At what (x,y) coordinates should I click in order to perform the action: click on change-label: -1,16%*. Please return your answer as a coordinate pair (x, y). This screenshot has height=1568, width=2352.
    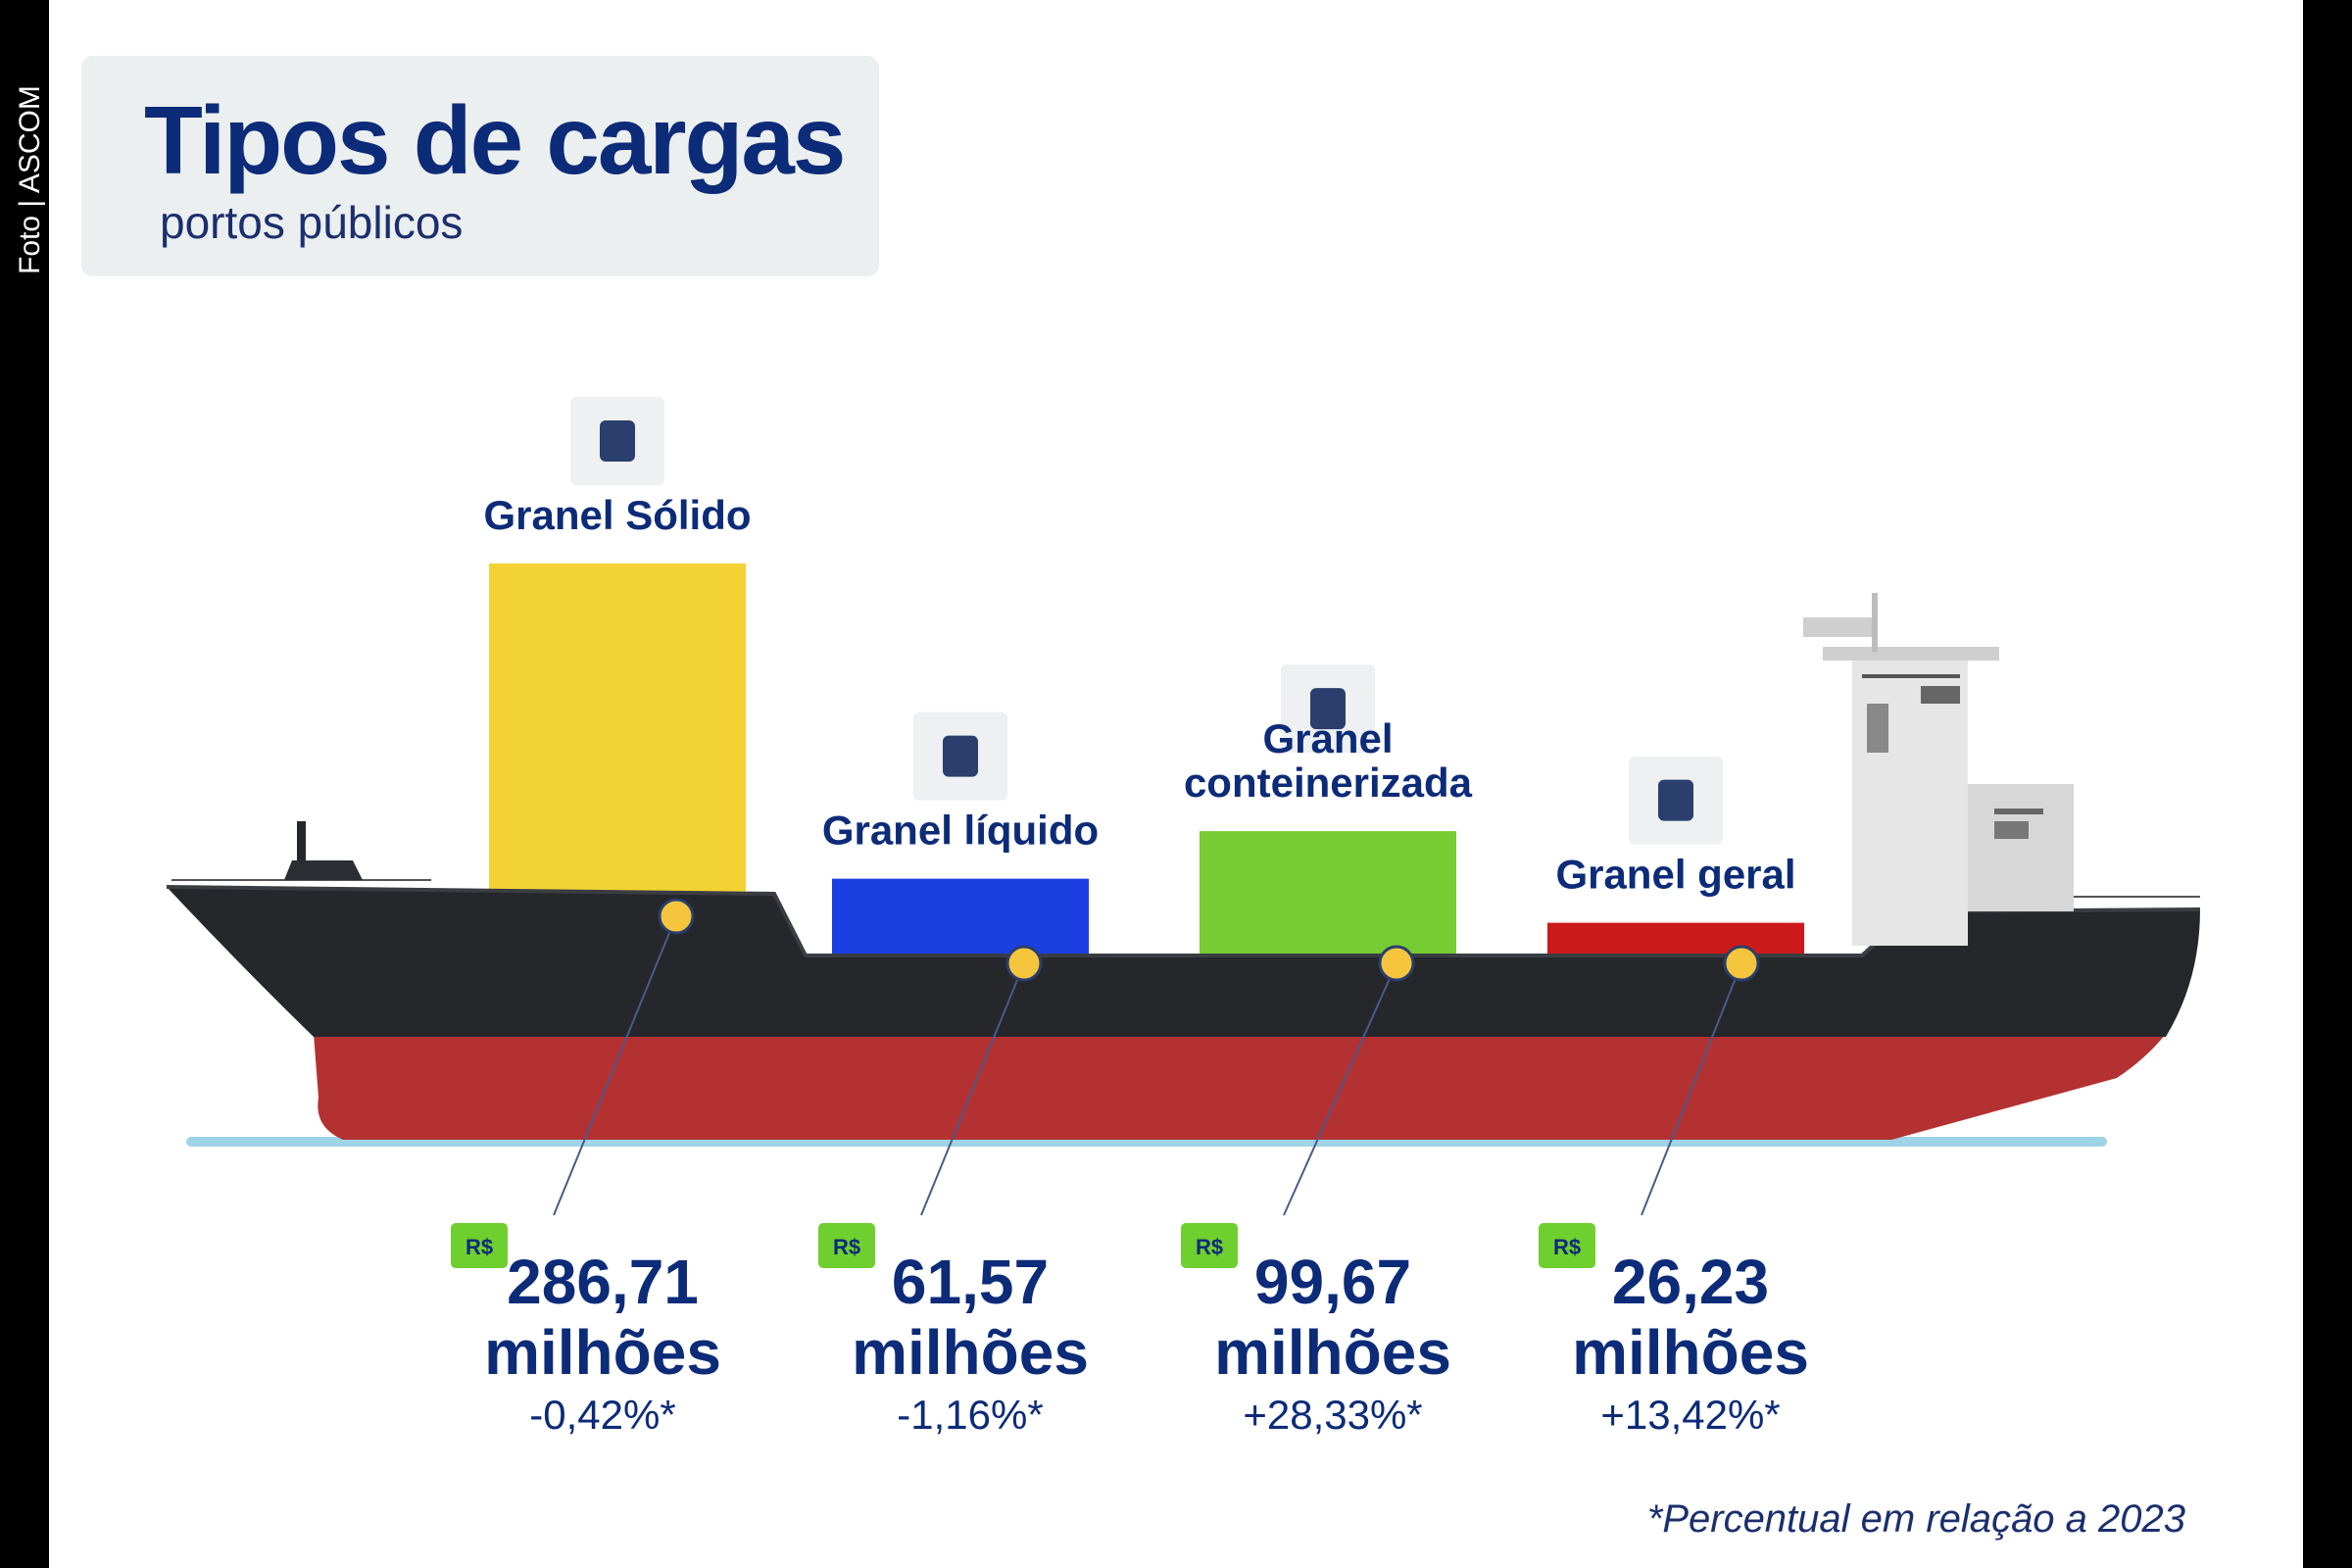
    Looking at the image, I should click on (970, 1415).